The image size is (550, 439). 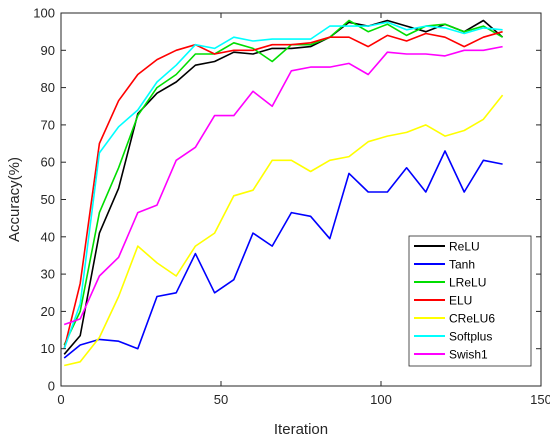 What do you see at coordinates (540, 399) in the screenshot?
I see `x-tick-label: 150` at bounding box center [540, 399].